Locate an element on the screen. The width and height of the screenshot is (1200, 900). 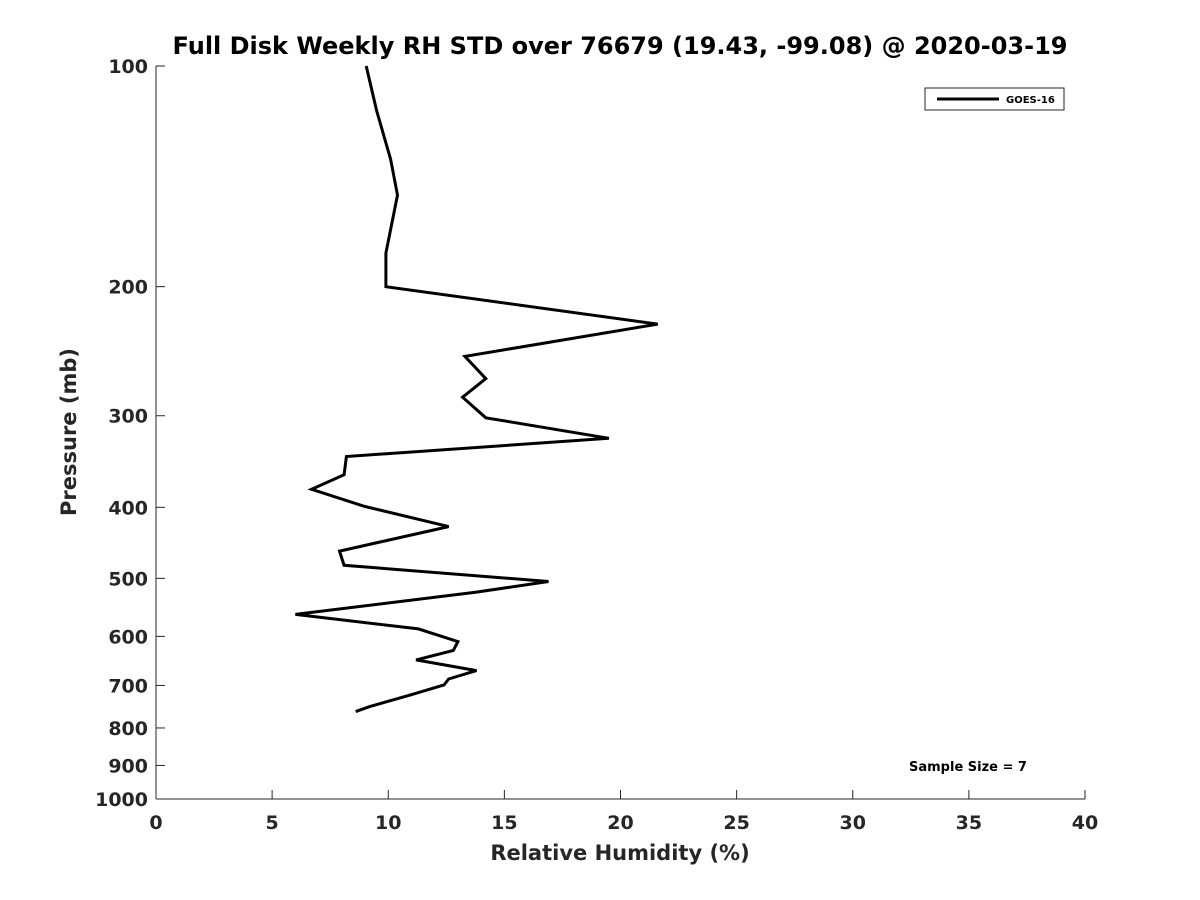
x-tick-label: 0 is located at coordinates (155, 823).